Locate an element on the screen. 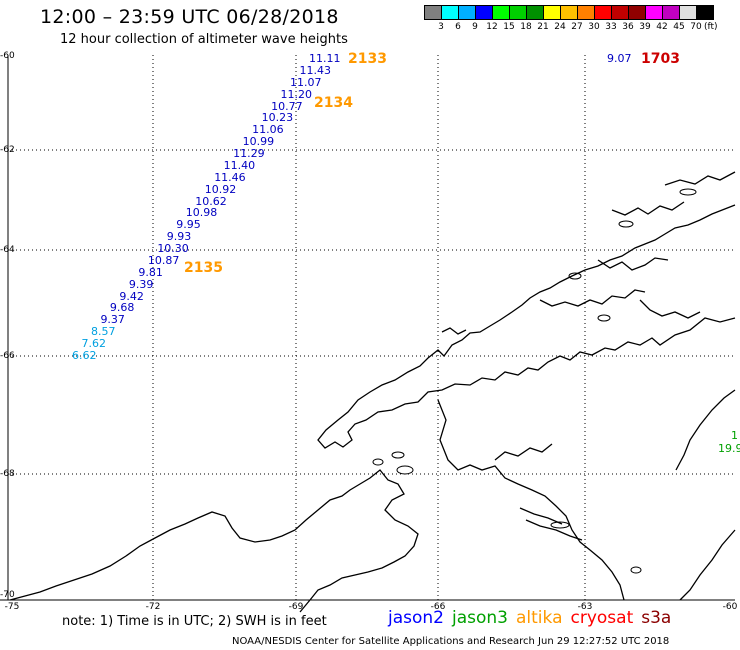 Image resolution: width=740 pixels, height=650 pixels. lat-label: -66 is located at coordinates (7, 356).